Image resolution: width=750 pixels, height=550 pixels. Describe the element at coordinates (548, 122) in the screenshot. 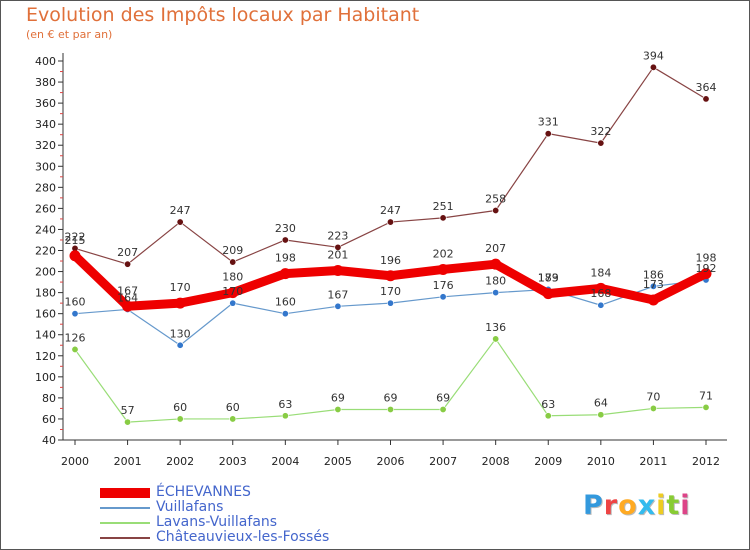

I see `data-label: 331` at that location.